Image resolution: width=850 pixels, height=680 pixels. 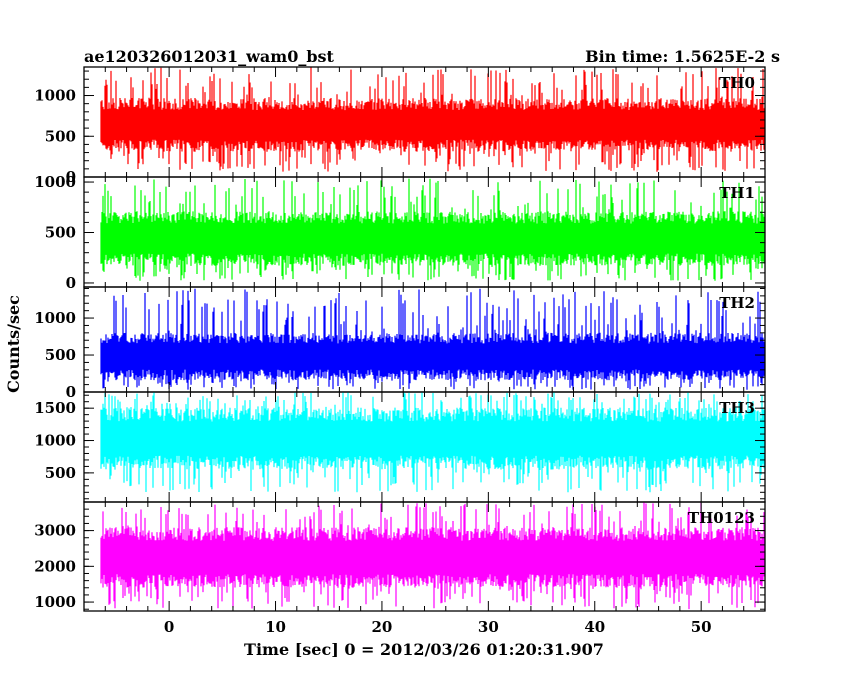 I want to click on x-tick-label: 0, so click(x=169, y=627).